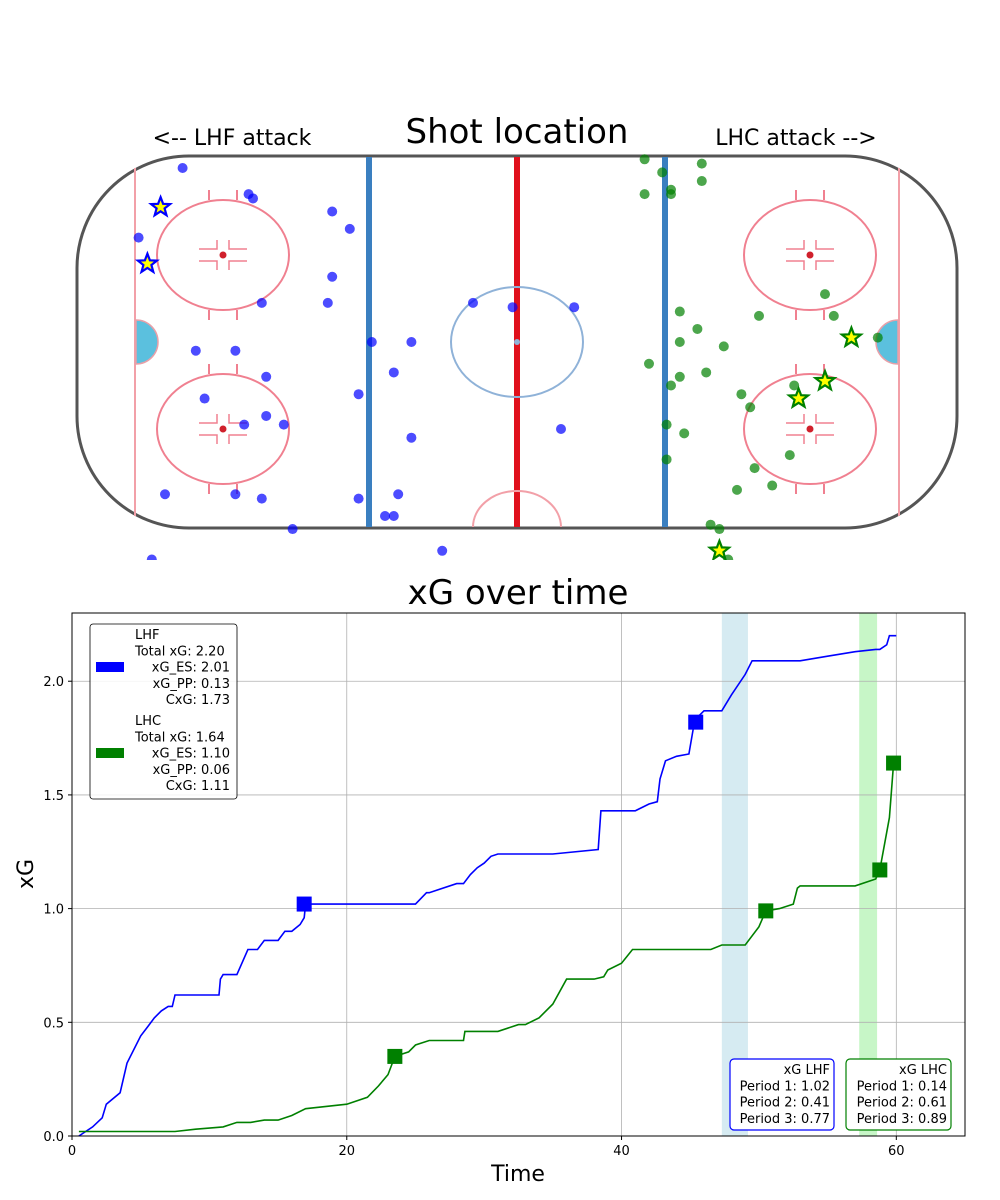 The height and width of the screenshot is (1200, 1000). What do you see at coordinates (810, 429) in the screenshot?
I see `faceoff-circle-bottom-right` at bounding box center [810, 429].